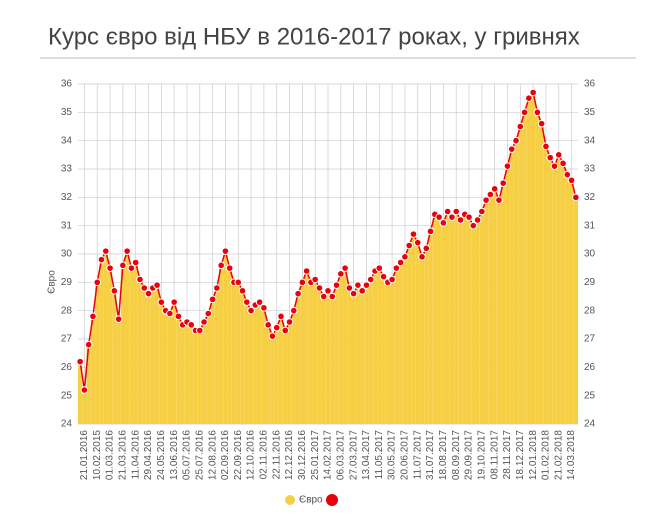 The width and height of the screenshot is (656, 518). What do you see at coordinates (590, 197) in the screenshot?
I see `y2-tick-label: 32` at bounding box center [590, 197].